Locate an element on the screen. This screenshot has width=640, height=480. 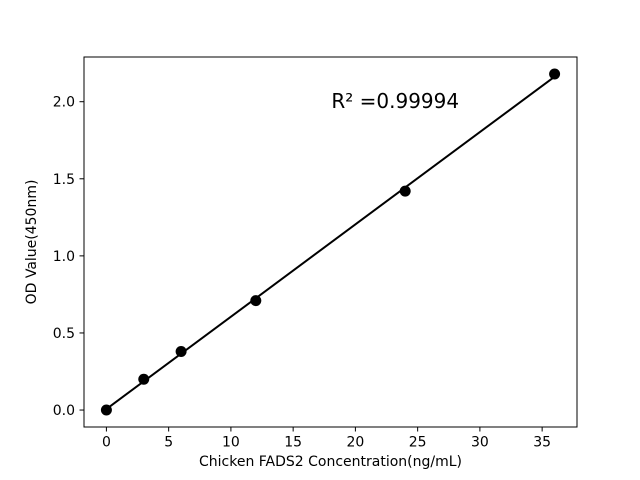
x-tick-label: 0 is located at coordinates (106, 443).